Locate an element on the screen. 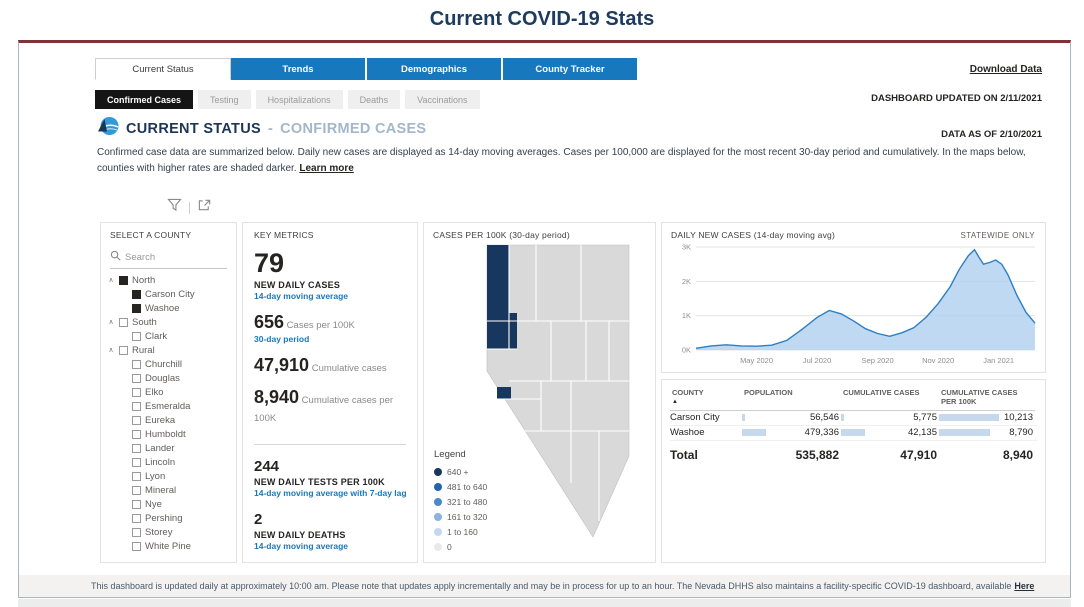 This screenshot has width=1084, height=607. checkbox-pershing is located at coordinates (136, 518).